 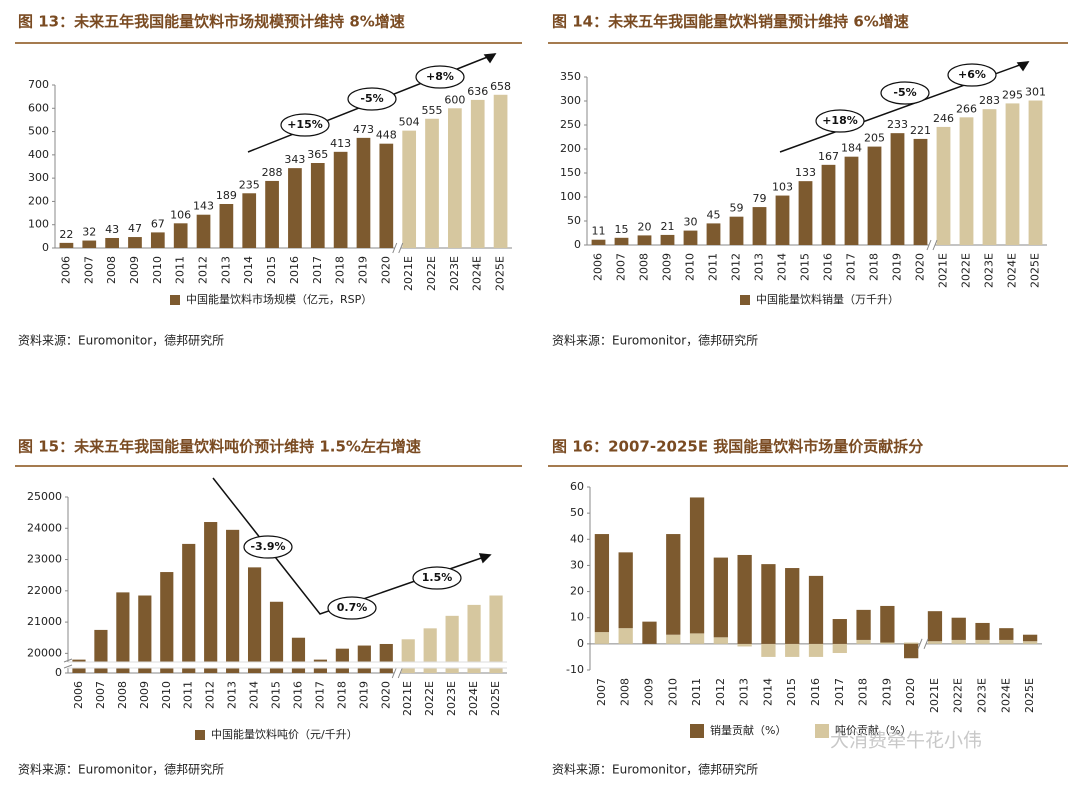 I want to click on annotation: 0.7%, so click(x=352, y=607).